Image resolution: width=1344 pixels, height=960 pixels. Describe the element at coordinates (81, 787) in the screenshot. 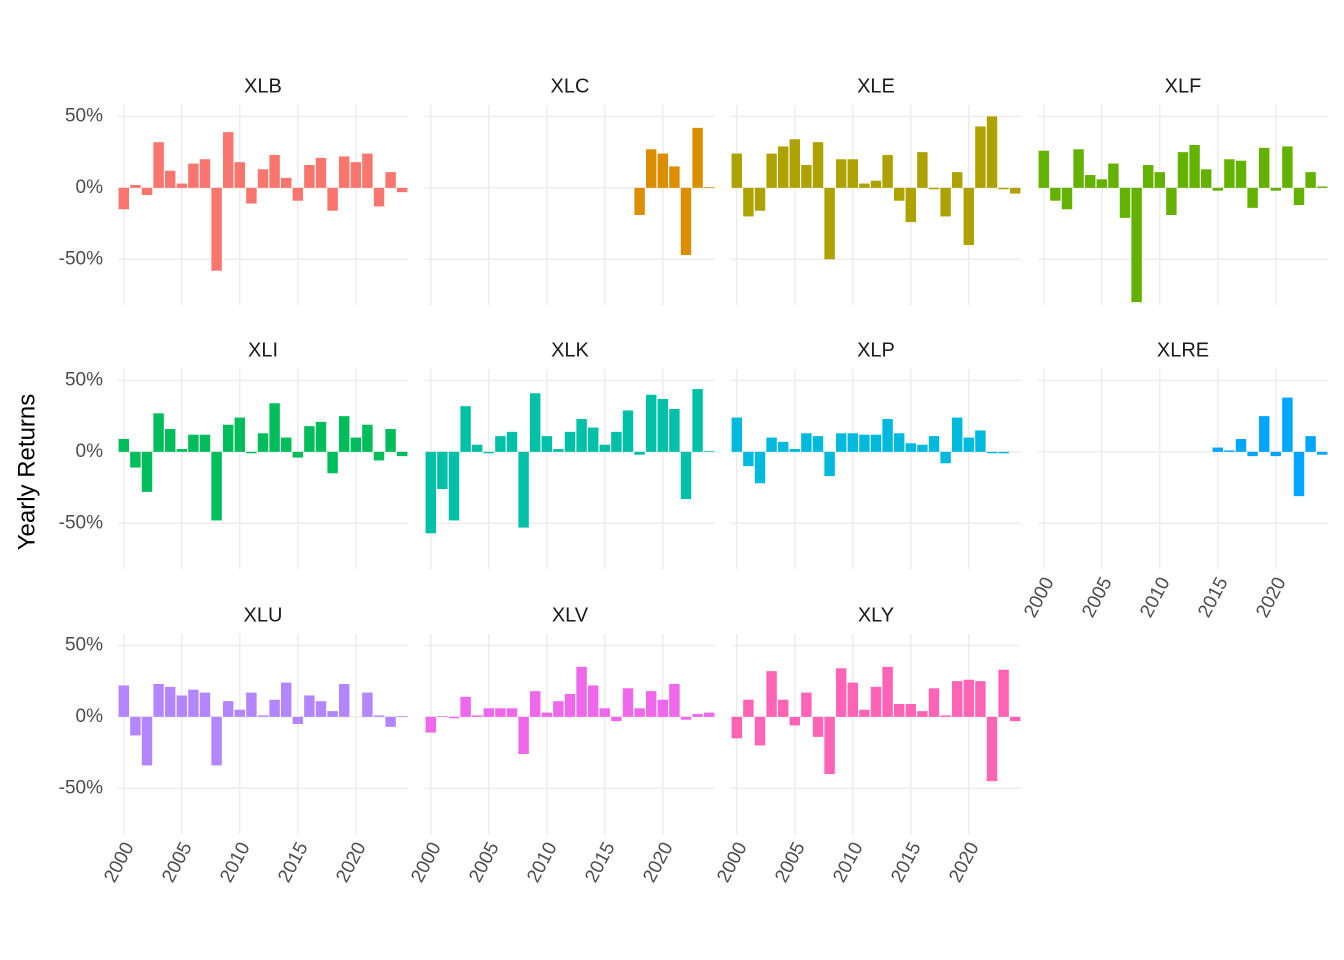

I see `y-tick-label: -50%` at that location.